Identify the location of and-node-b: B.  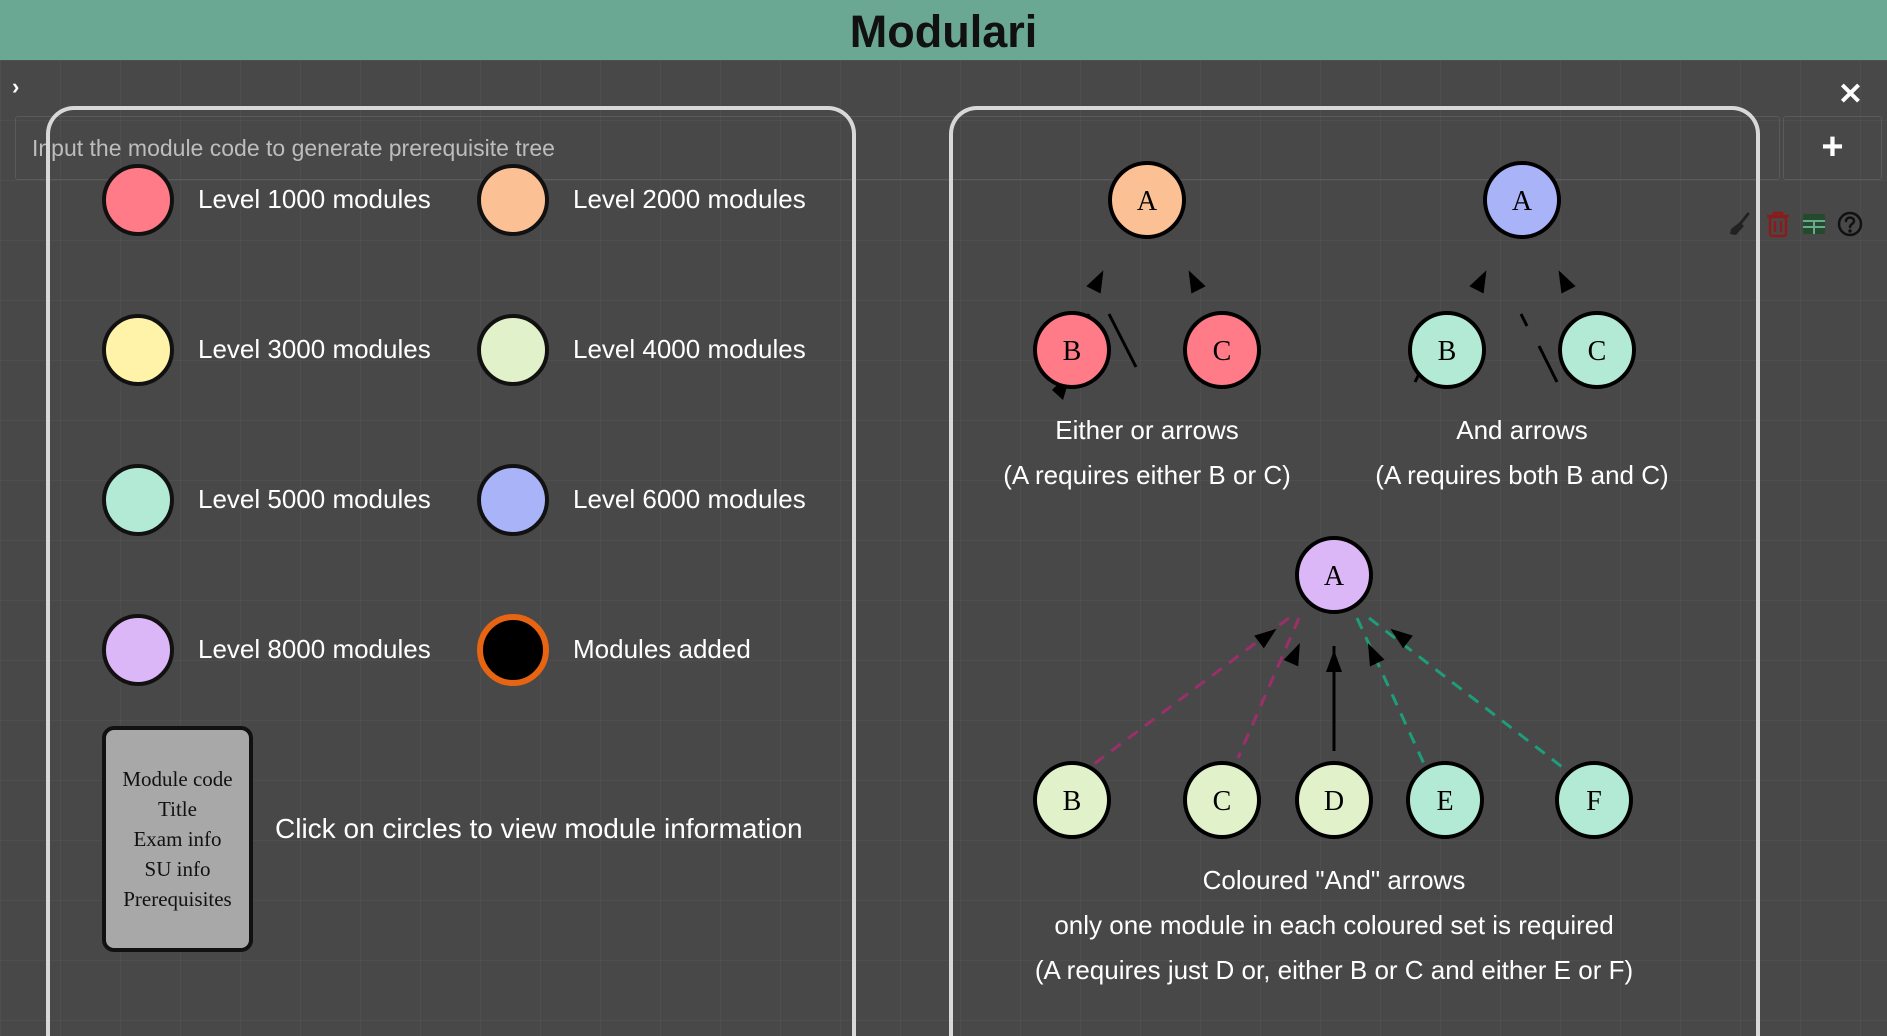
(1447, 350).